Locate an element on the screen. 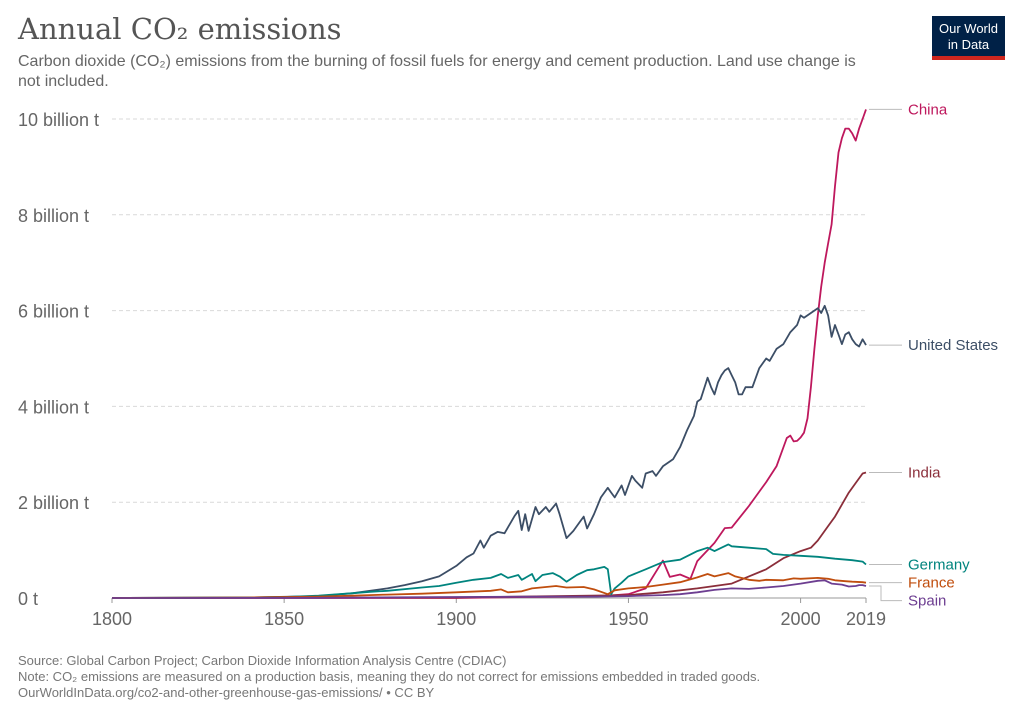  x-tick-label: 1850 is located at coordinates (284, 619).